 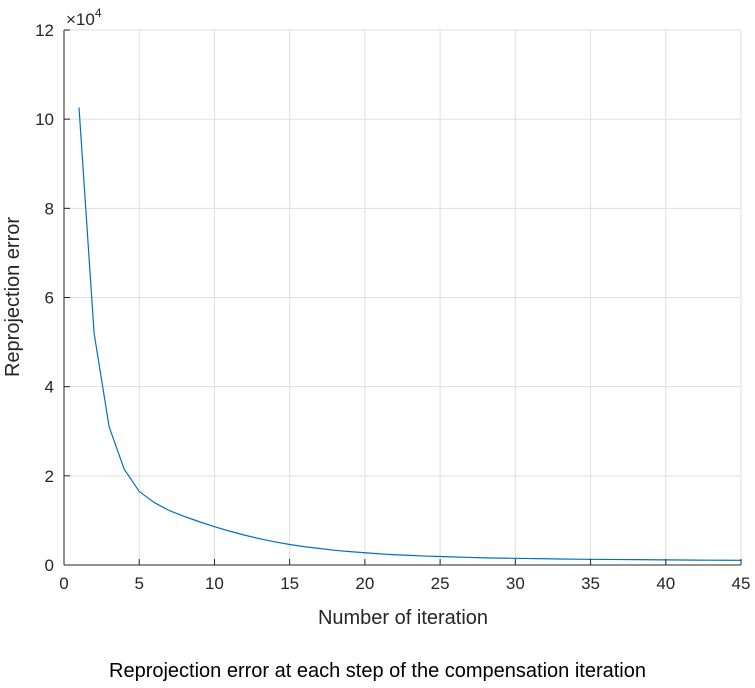 What do you see at coordinates (49, 208) in the screenshot?
I see `y-tick-label: 8` at bounding box center [49, 208].